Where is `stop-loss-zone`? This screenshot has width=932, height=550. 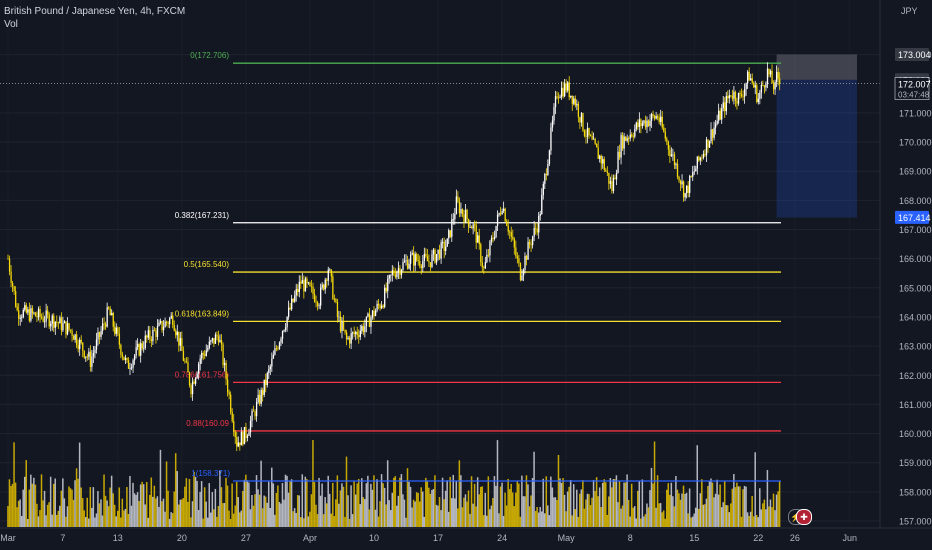 stop-loss-zone is located at coordinates (816, 67).